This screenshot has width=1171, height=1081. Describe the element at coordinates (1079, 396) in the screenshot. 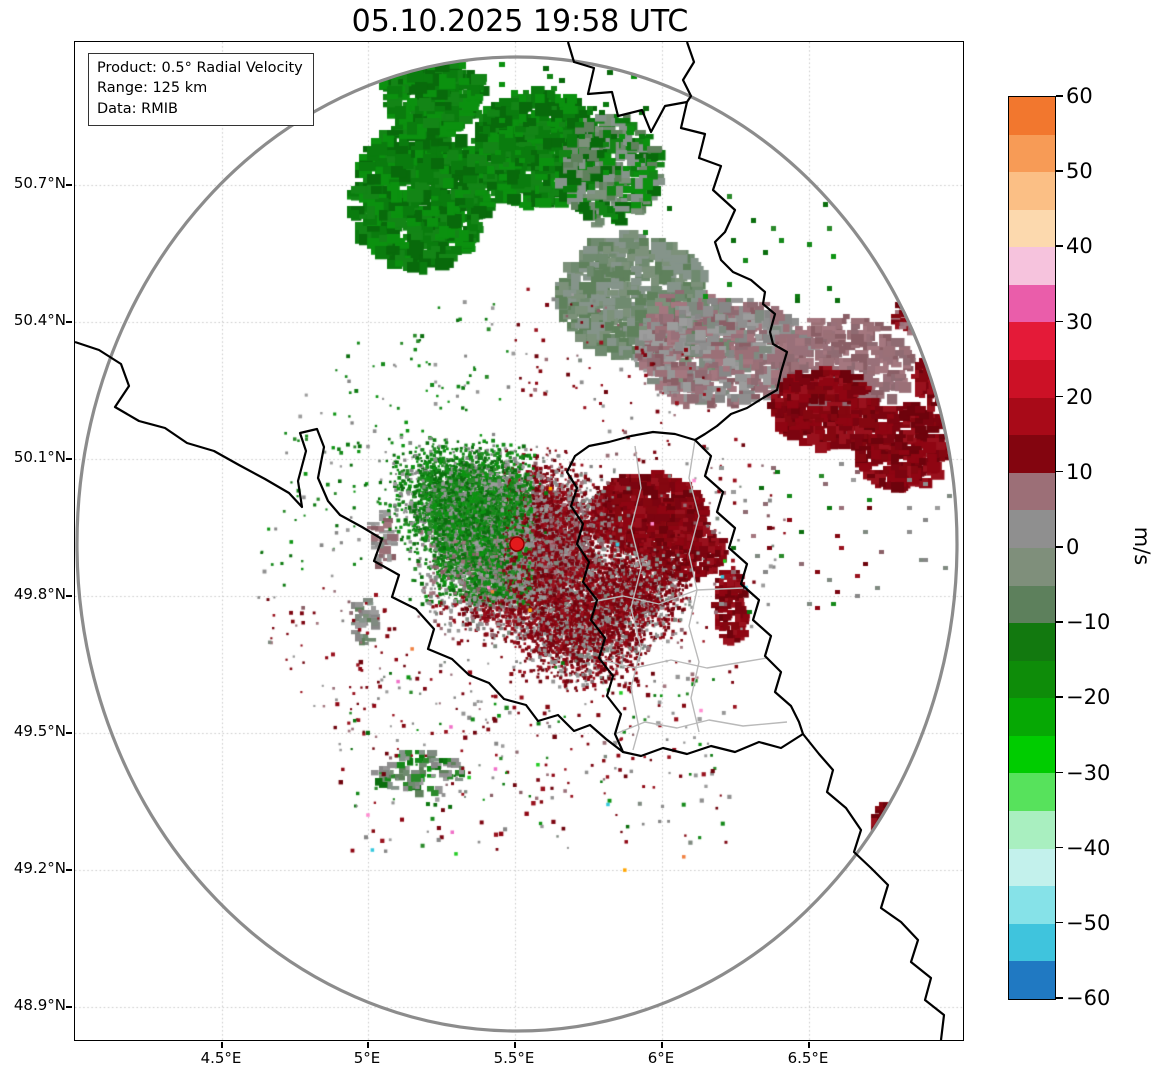

I see `colorbar-tick-label: 20` at that location.